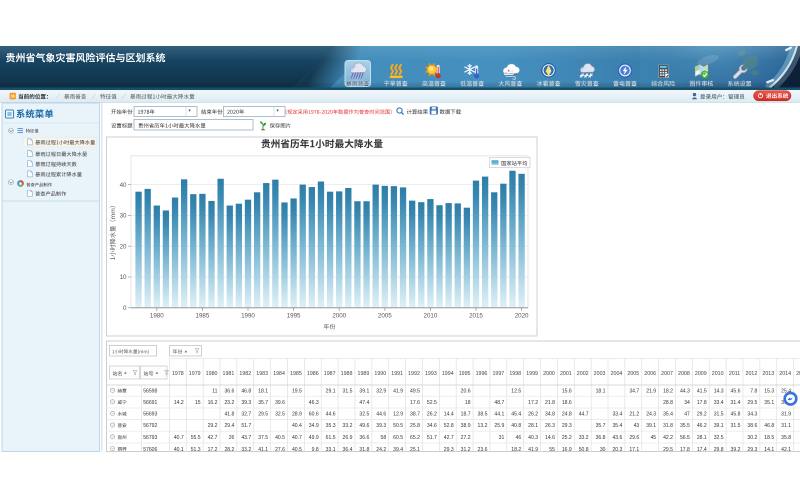 The width and height of the screenshot is (800, 500). I want to click on svg-text: 30, so click(123, 216).